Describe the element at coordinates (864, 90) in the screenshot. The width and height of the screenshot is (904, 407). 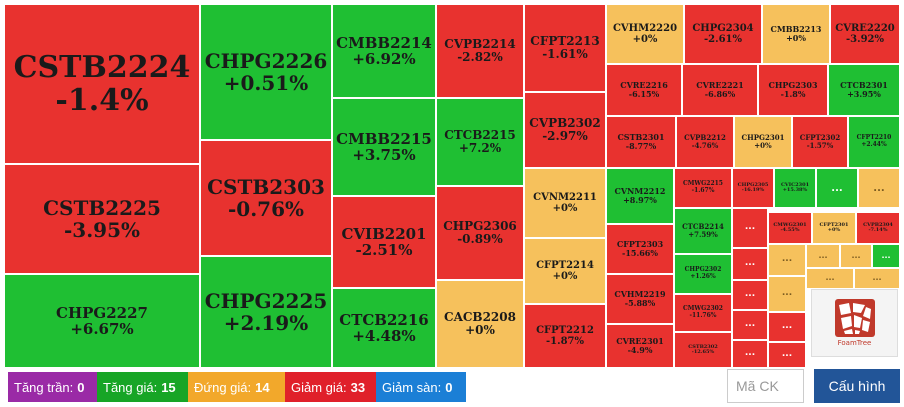
I see `tile-ctcb2301: CTCB2301 +3.95%` at that location.